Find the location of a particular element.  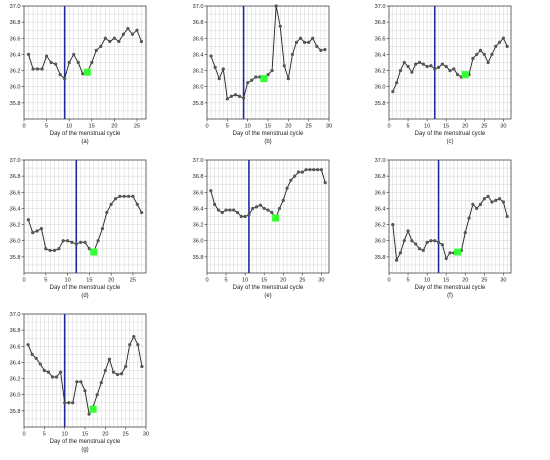

panel-label: (f) is located at coordinates (450, 296).